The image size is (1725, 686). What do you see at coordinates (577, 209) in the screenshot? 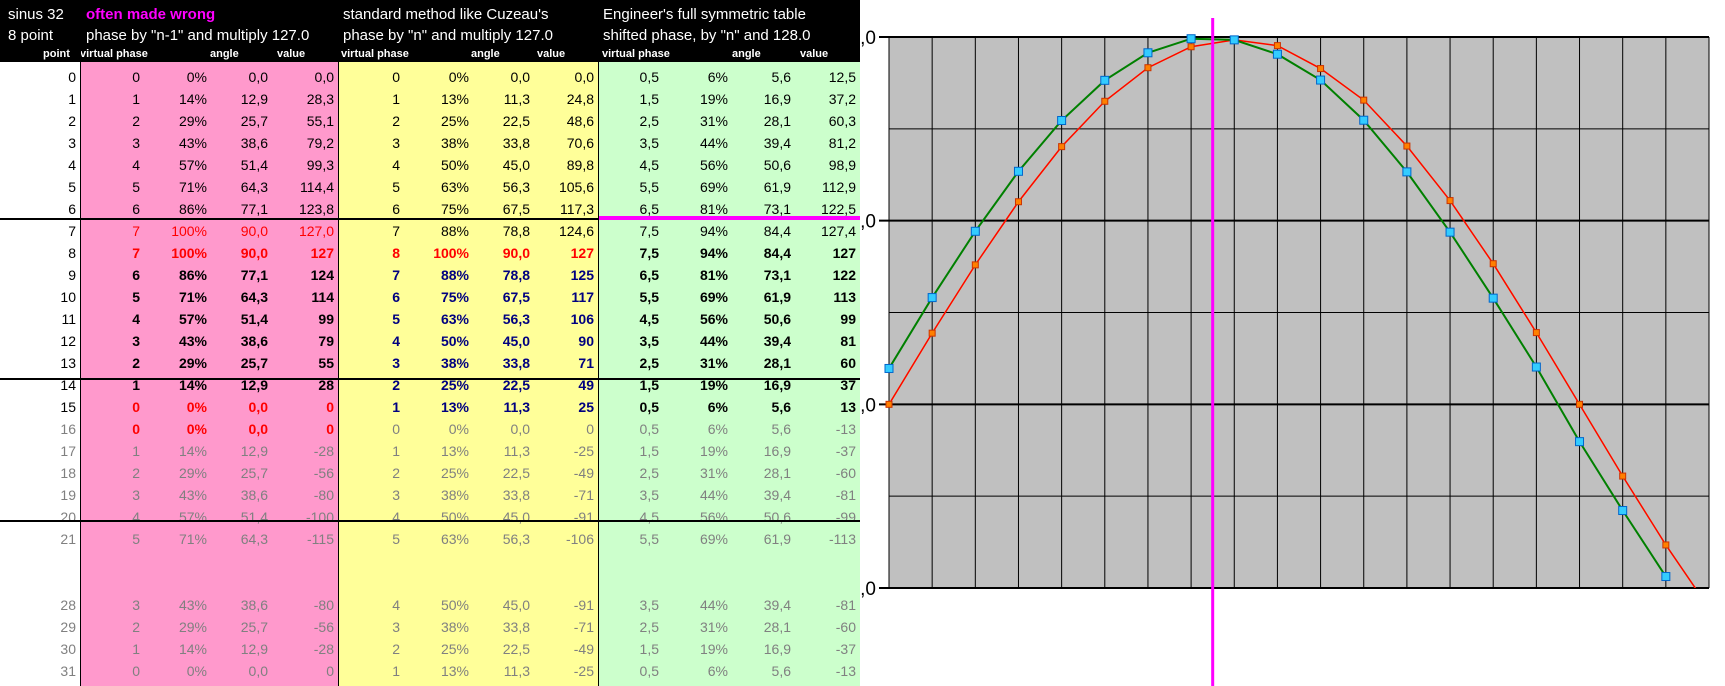
I see `table-cell: 117,3` at bounding box center [577, 209].